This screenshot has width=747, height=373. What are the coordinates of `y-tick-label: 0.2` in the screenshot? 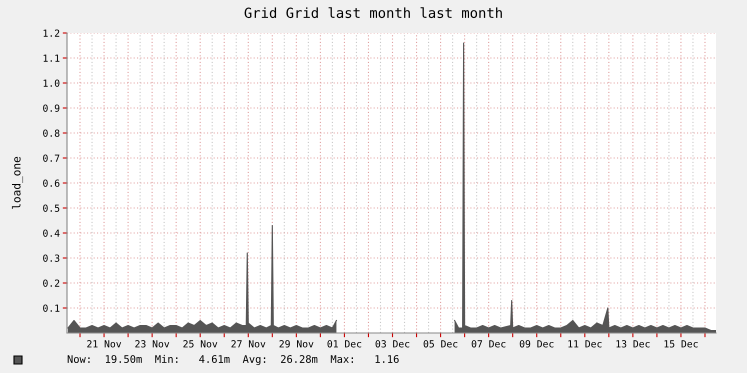 It's located at (51, 283).